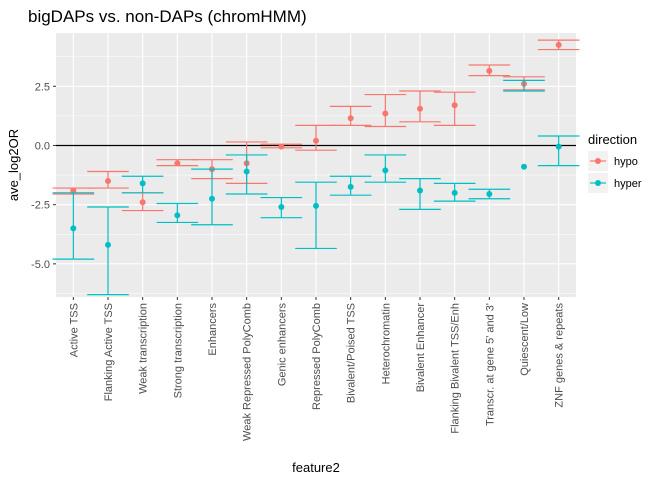 This screenshot has width=672, height=480. What do you see at coordinates (560, 355) in the screenshot?
I see `x-tick-label: ZNF genes & repeats` at bounding box center [560, 355].